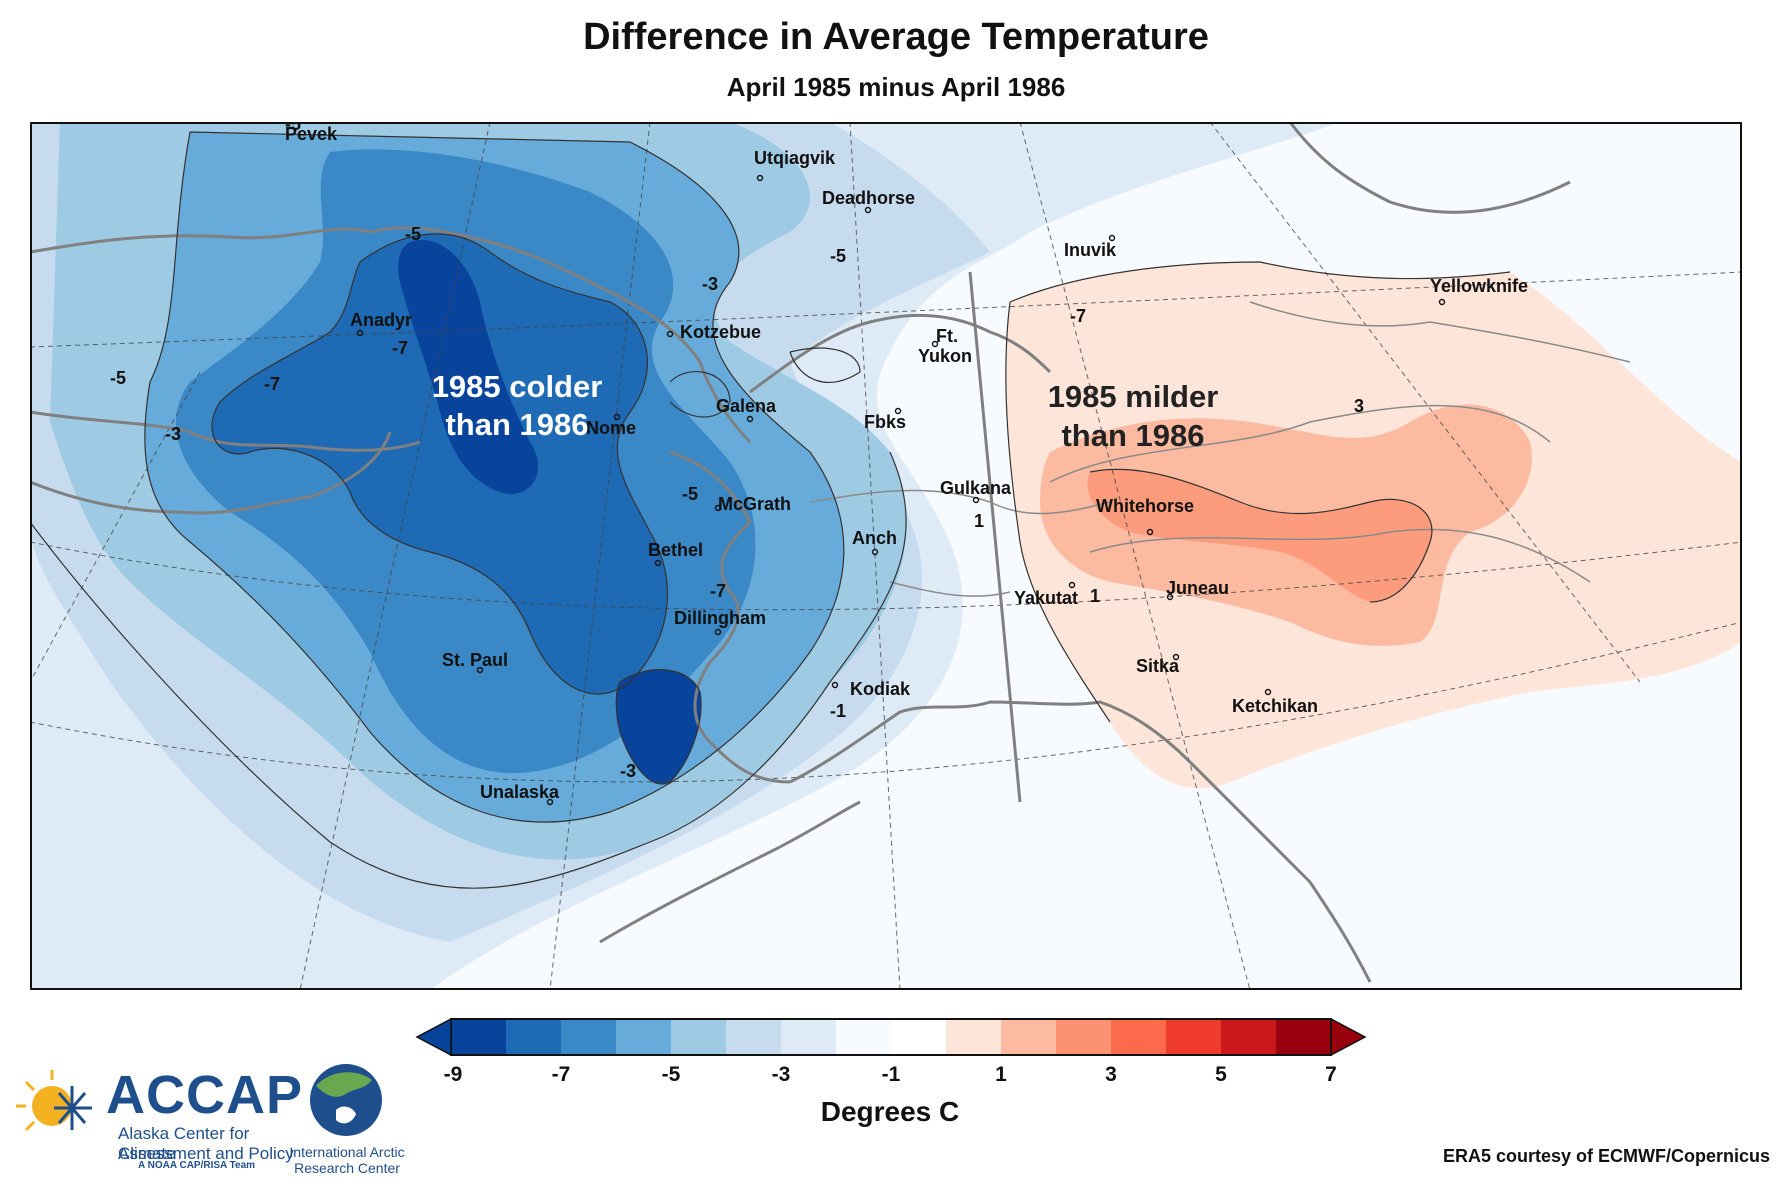  Describe the element at coordinates (675, 550) in the screenshot. I see `place-label-bethel: Bethel` at that location.